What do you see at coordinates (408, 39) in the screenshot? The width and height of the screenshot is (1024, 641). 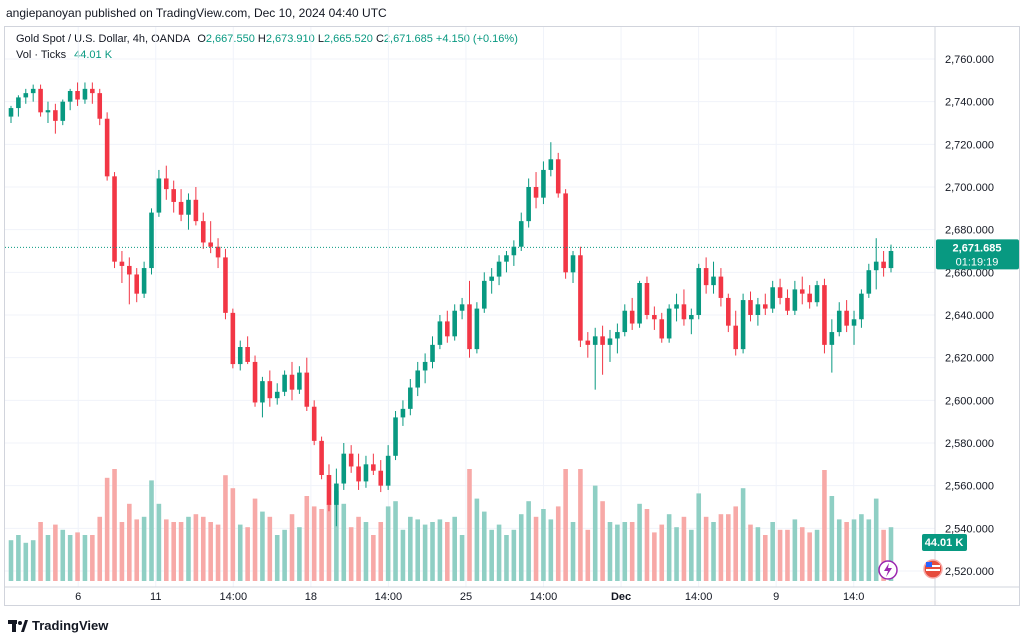 I see `close-value: 2,671.685` at bounding box center [408, 39].